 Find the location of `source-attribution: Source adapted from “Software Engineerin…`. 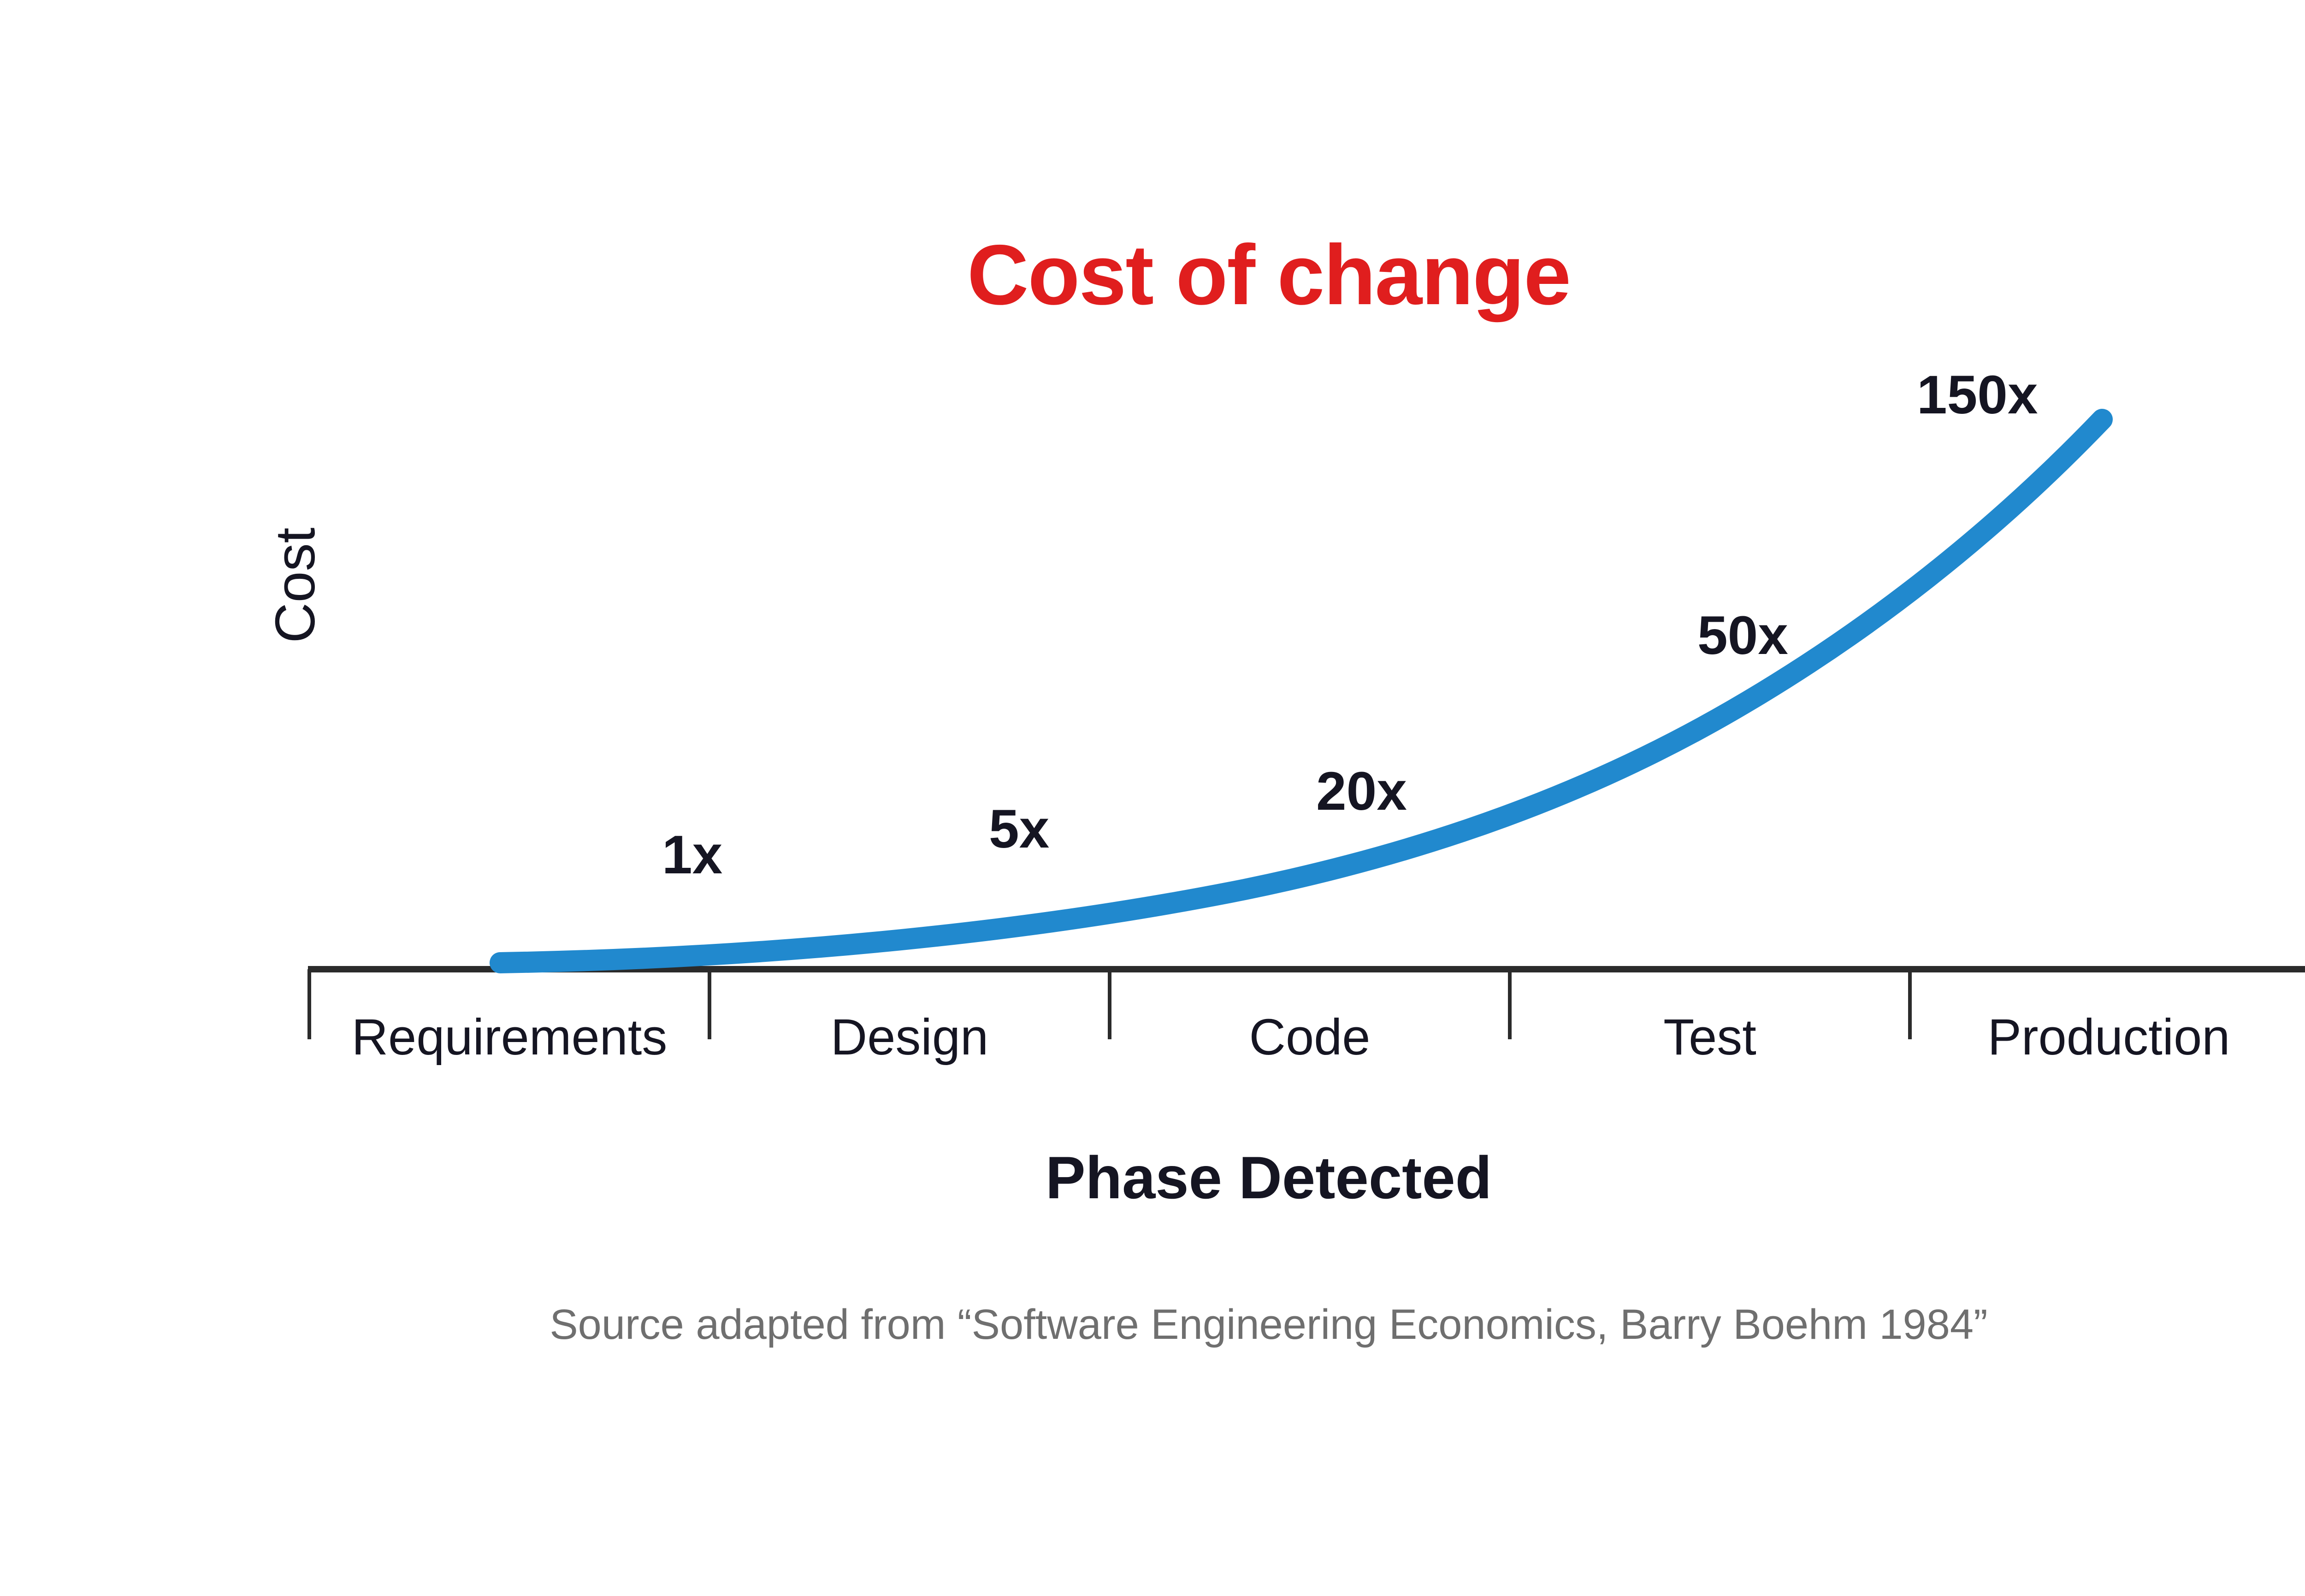

source-attribution: Source adapted from “Software Engineerin… is located at coordinates (1269, 1324).